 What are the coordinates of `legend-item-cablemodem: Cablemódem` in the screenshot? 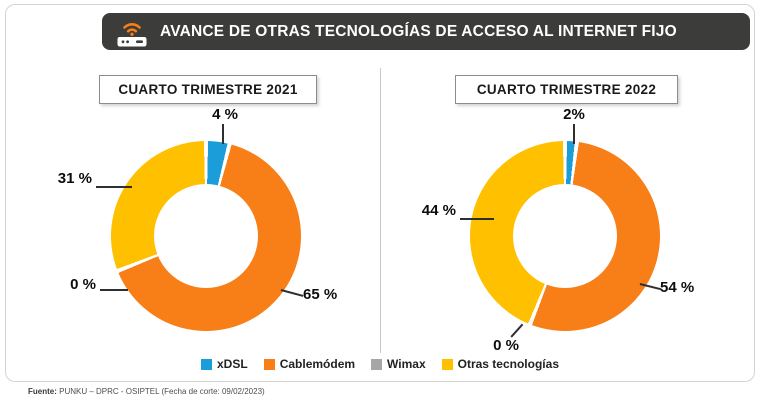 It's located at (309, 364).